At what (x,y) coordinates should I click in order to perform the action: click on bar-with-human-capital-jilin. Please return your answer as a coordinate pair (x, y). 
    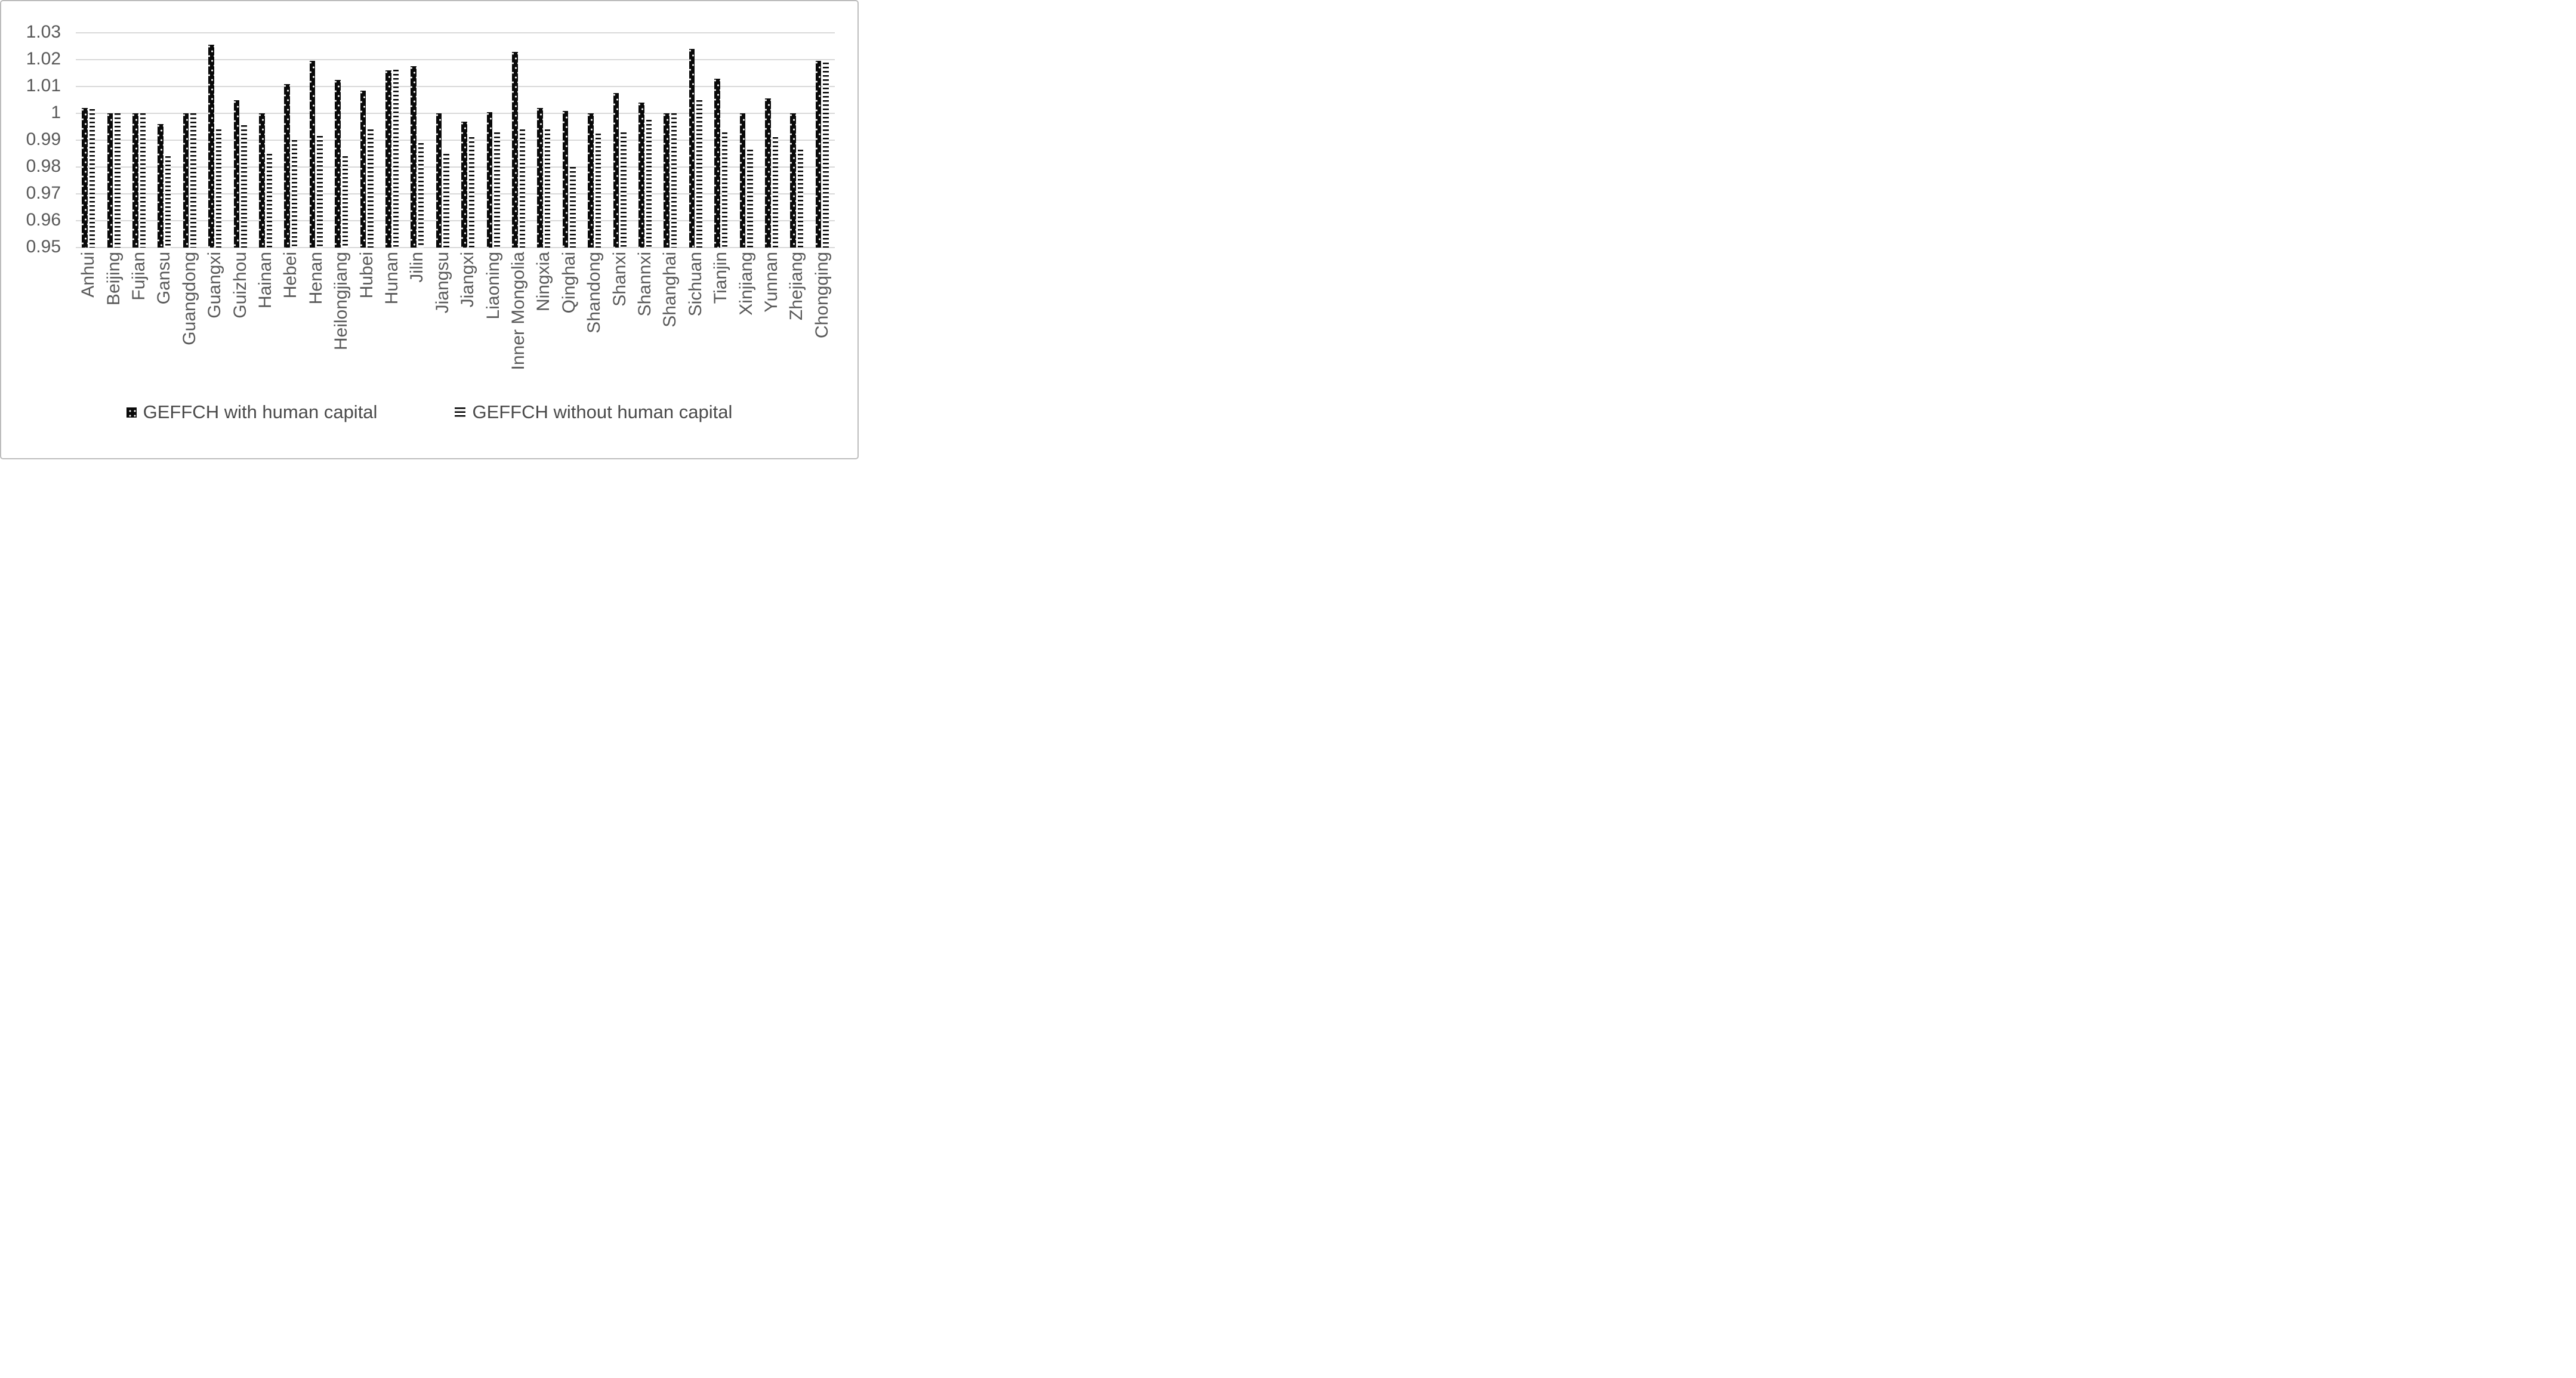
    Looking at the image, I should click on (414, 157).